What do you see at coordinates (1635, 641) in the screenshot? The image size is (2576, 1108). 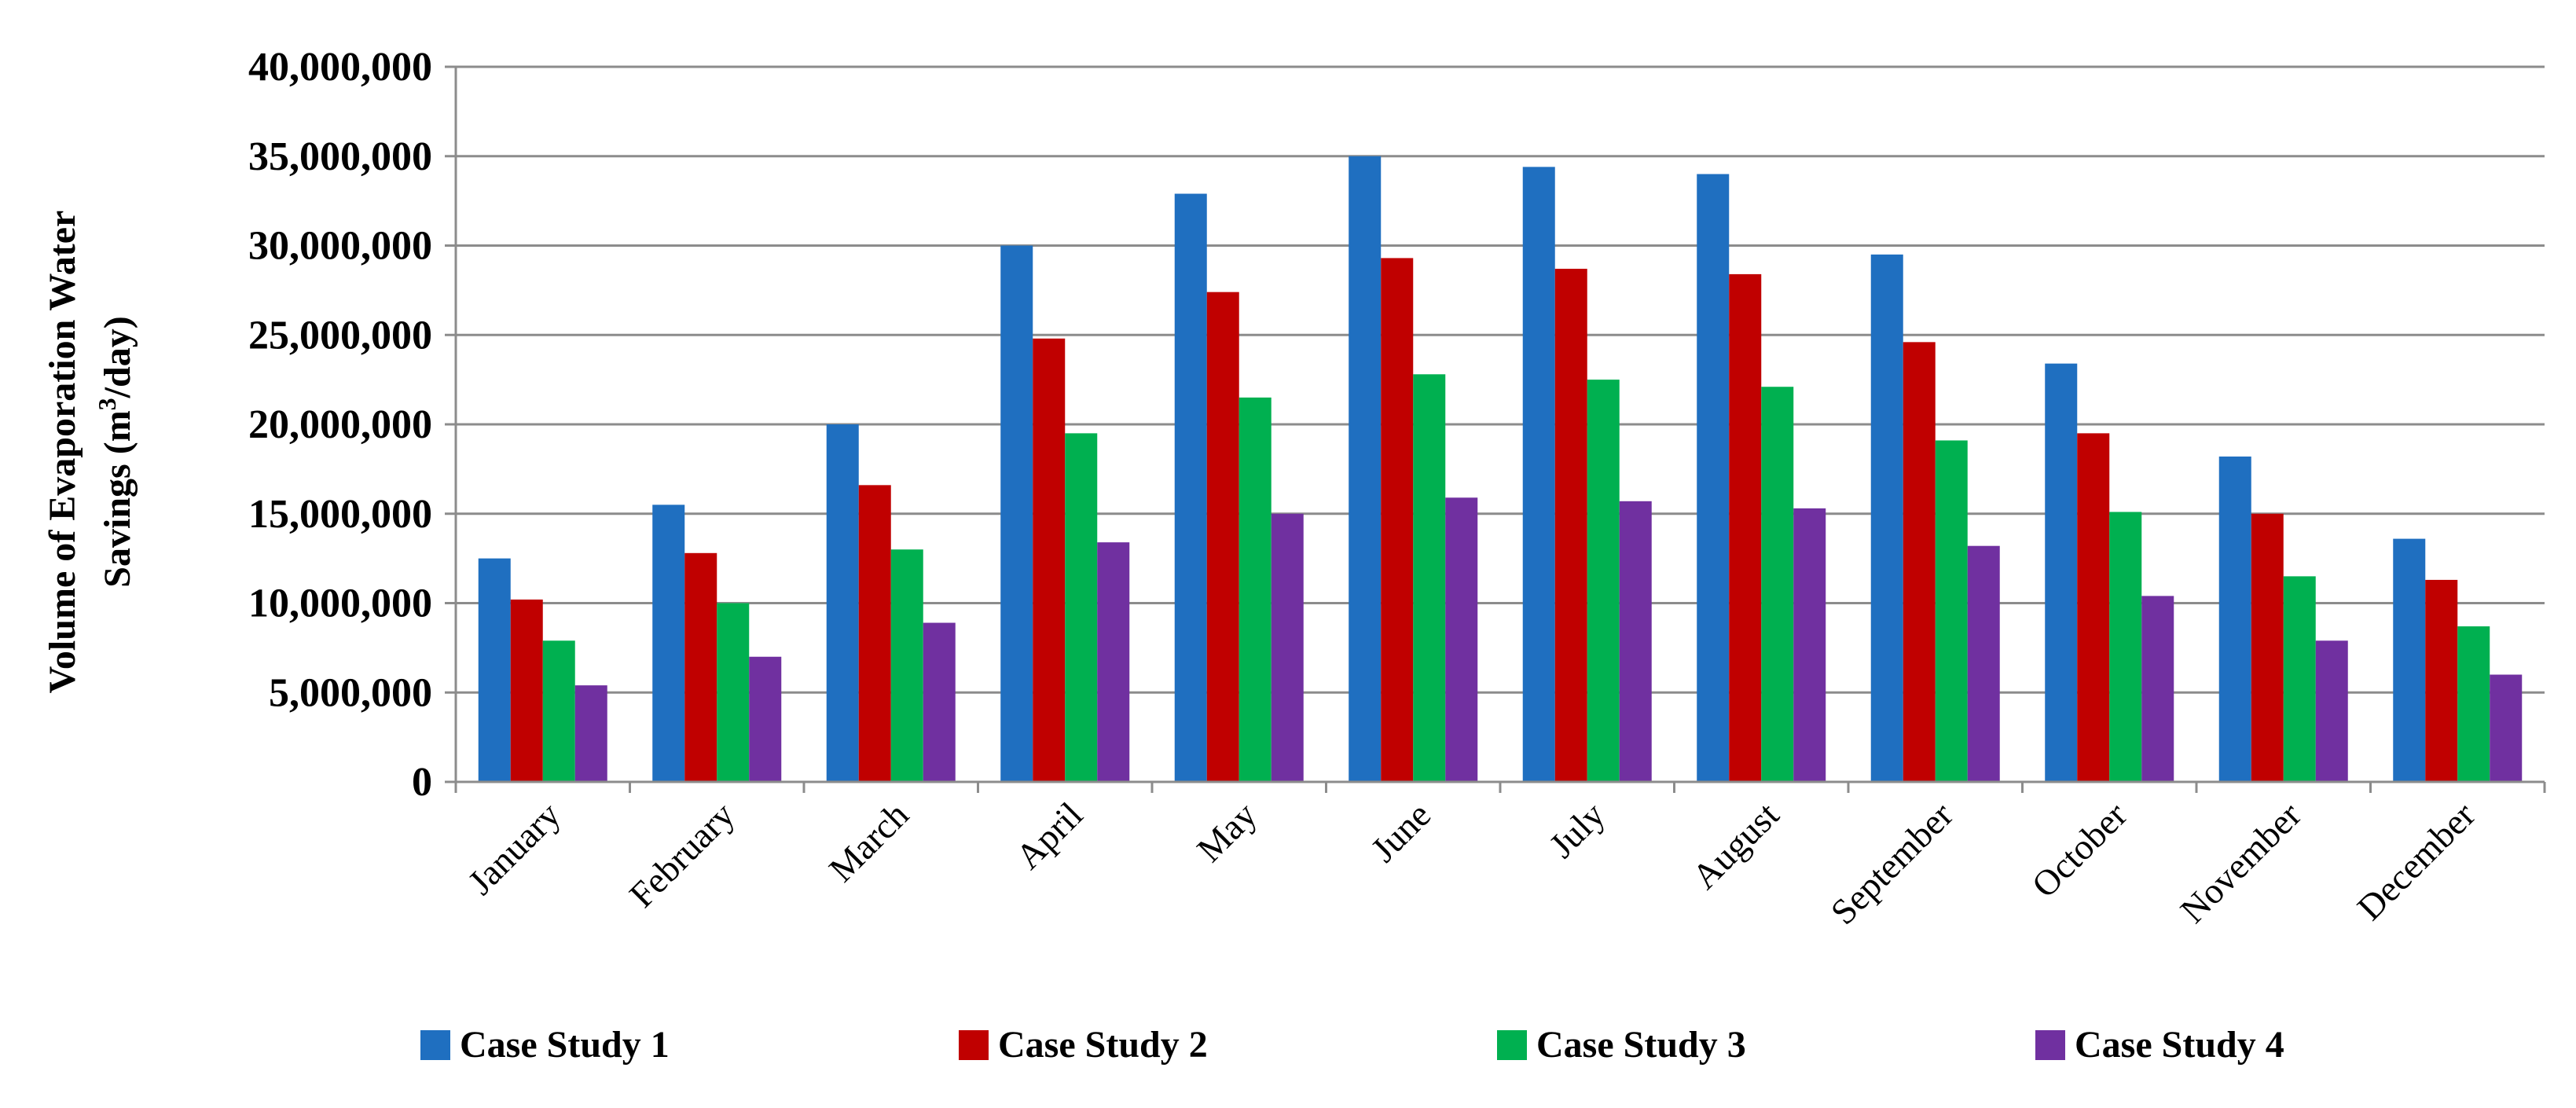 I see `bar-case-study-4-july` at bounding box center [1635, 641].